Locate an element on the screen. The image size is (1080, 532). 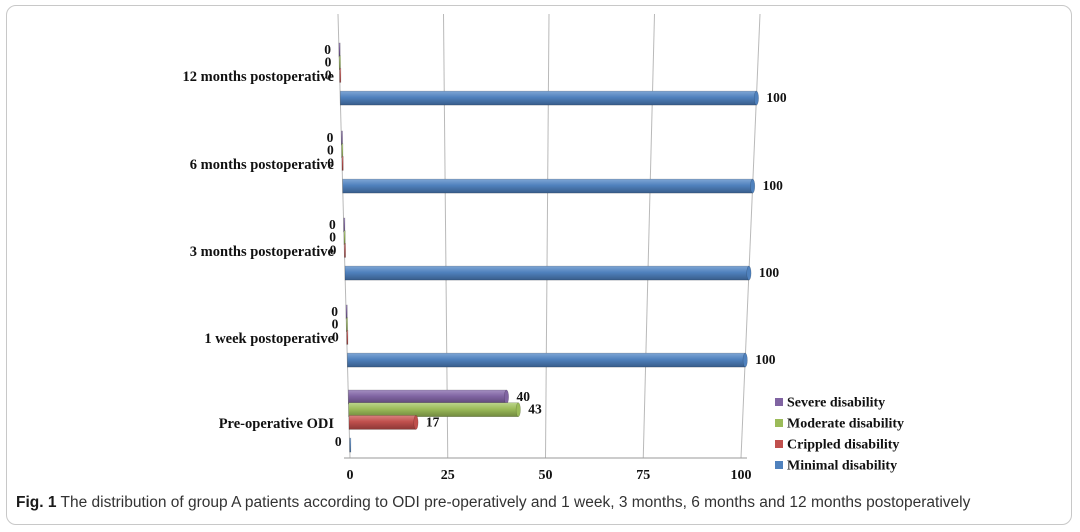
bar-severe-disability-1-week-postoperative is located at coordinates (346, 312).